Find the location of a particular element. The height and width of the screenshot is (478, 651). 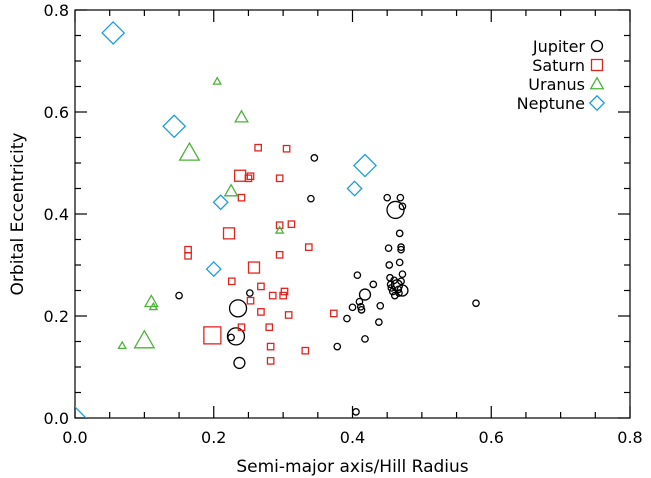

series-saturn is located at coordinates (261, 254).